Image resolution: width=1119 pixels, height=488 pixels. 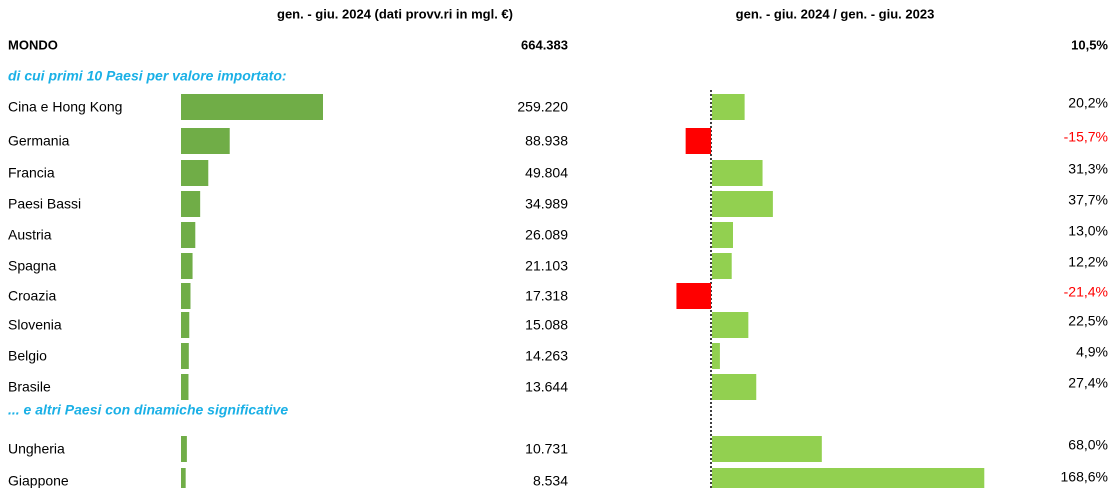 I want to click on value-label: 15.088, so click(x=546, y=325).